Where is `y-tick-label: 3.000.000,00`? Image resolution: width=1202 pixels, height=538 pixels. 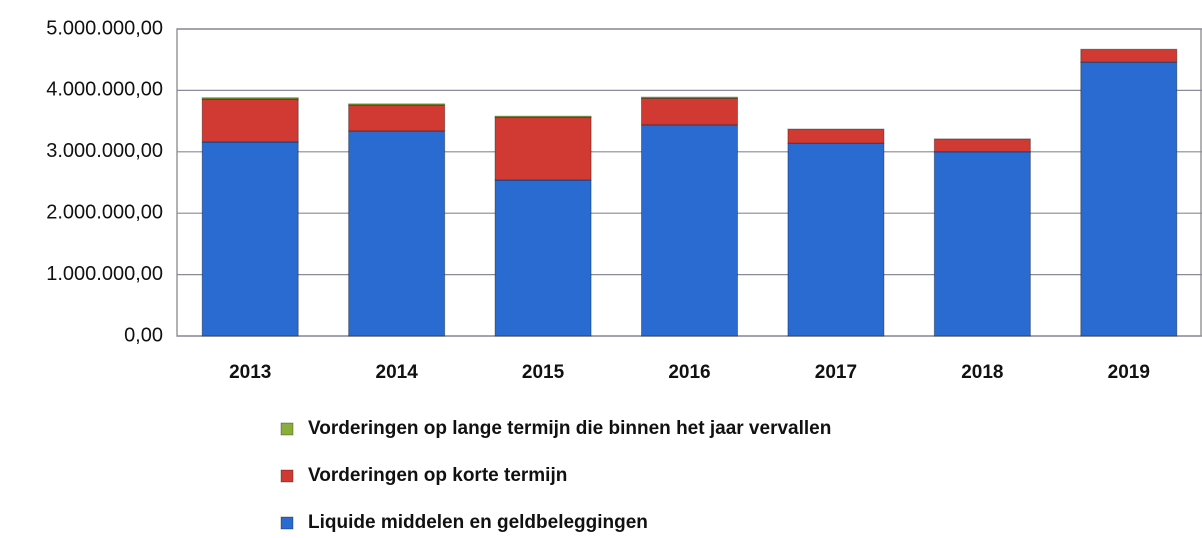 y-tick-label: 3.000.000,00 is located at coordinates (104, 151).